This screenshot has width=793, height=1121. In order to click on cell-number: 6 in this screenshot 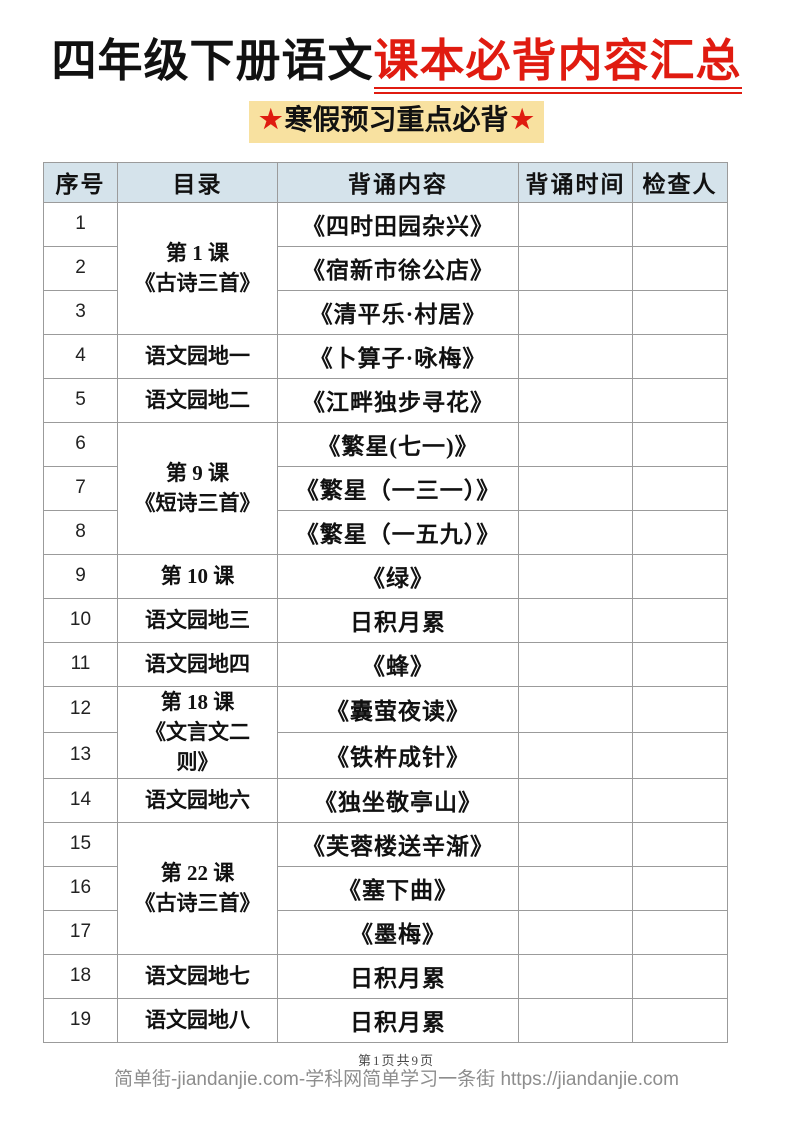, I will do `click(80, 444)`.